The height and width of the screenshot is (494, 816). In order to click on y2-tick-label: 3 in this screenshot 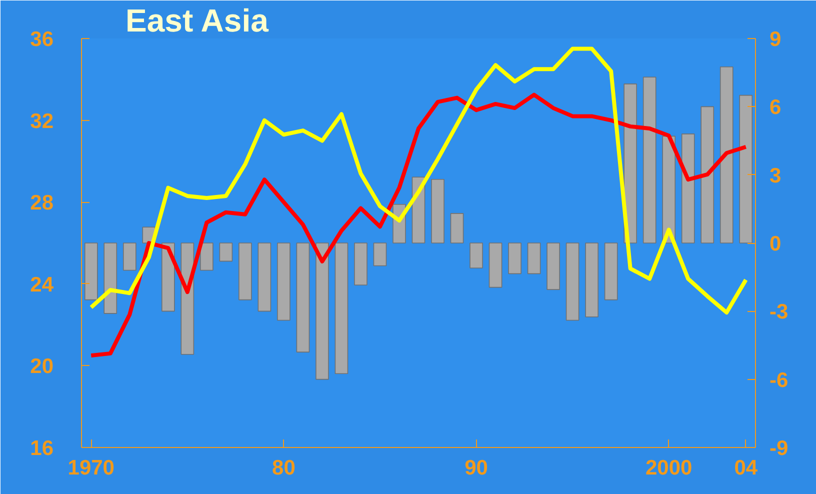, I will do `click(776, 176)`.